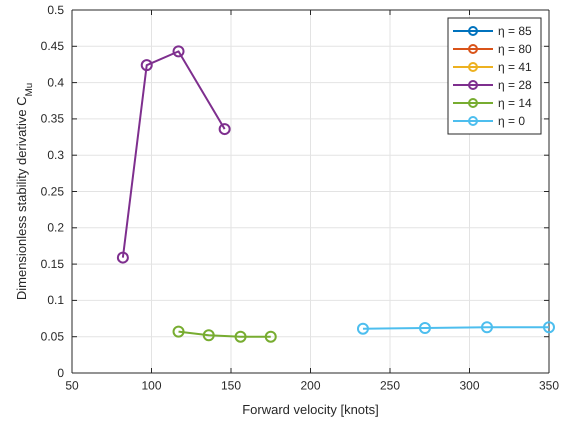  Describe the element at coordinates (469, 385) in the screenshot. I see `x-tick-label: 300` at that location.